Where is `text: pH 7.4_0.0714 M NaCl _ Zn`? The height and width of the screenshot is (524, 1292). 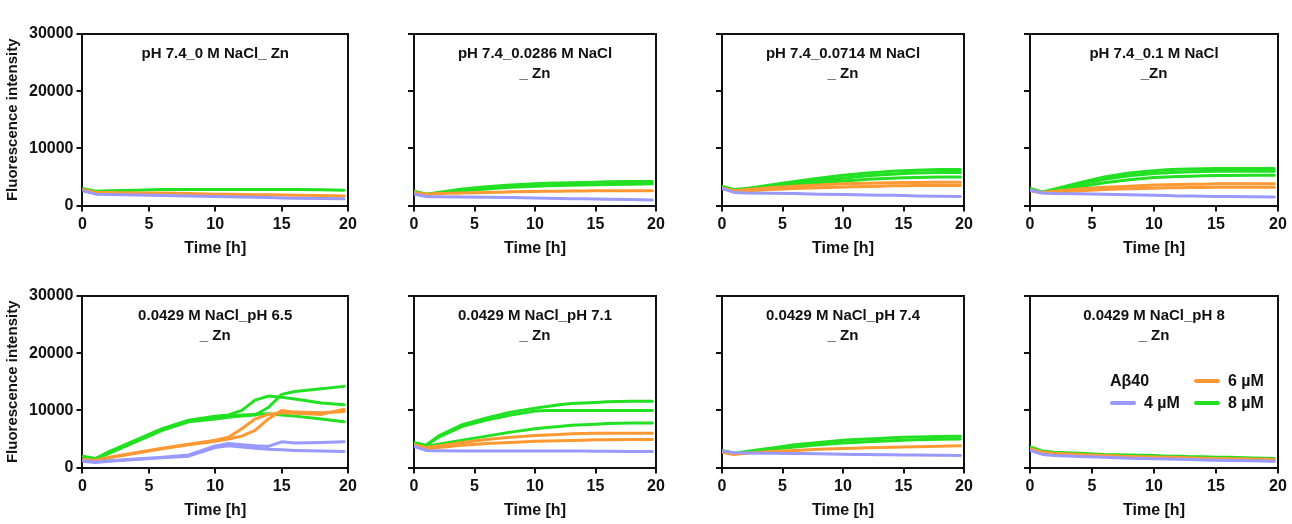
text: pH 7.4_0.0714 M NaCl _ Zn is located at coordinates (843, 62).